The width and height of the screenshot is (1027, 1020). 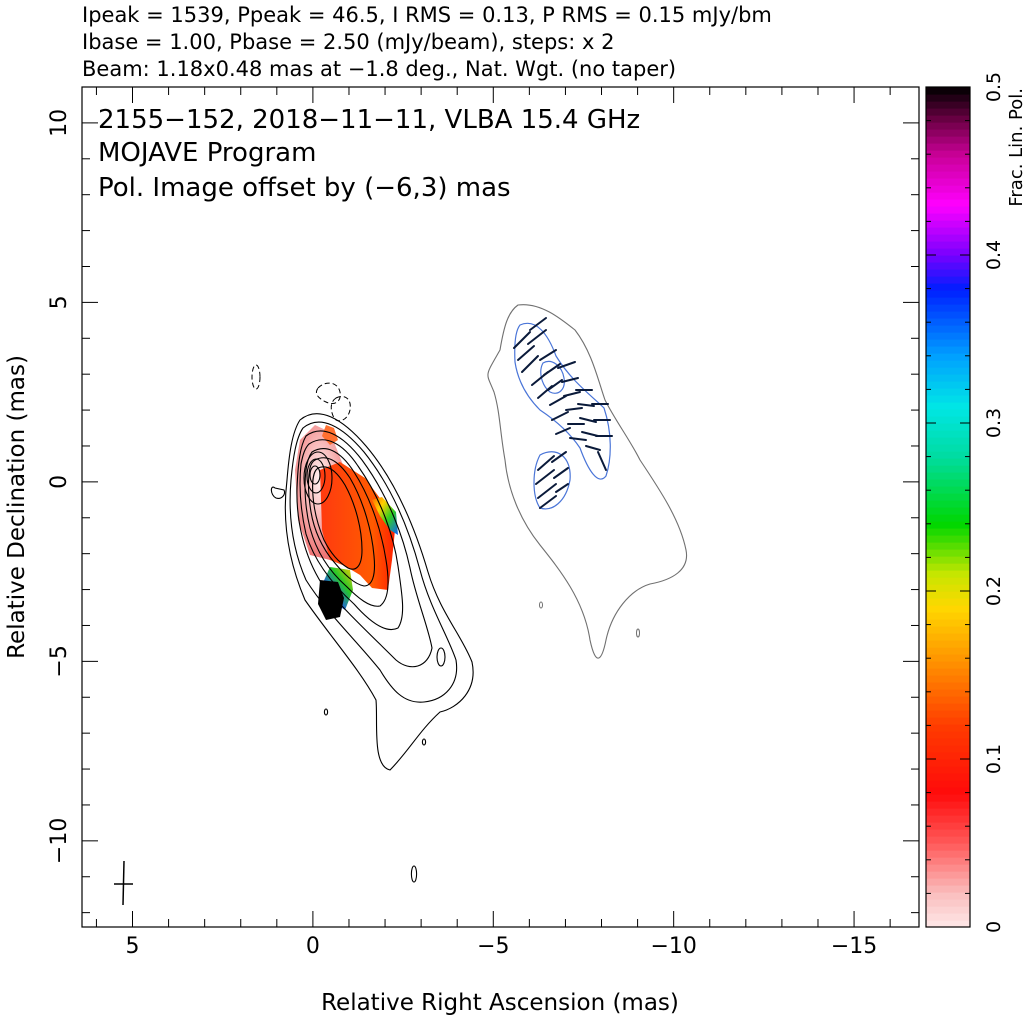 What do you see at coordinates (994, 591) in the screenshot?
I see `colorbar-tick-label: 0.2` at bounding box center [994, 591].